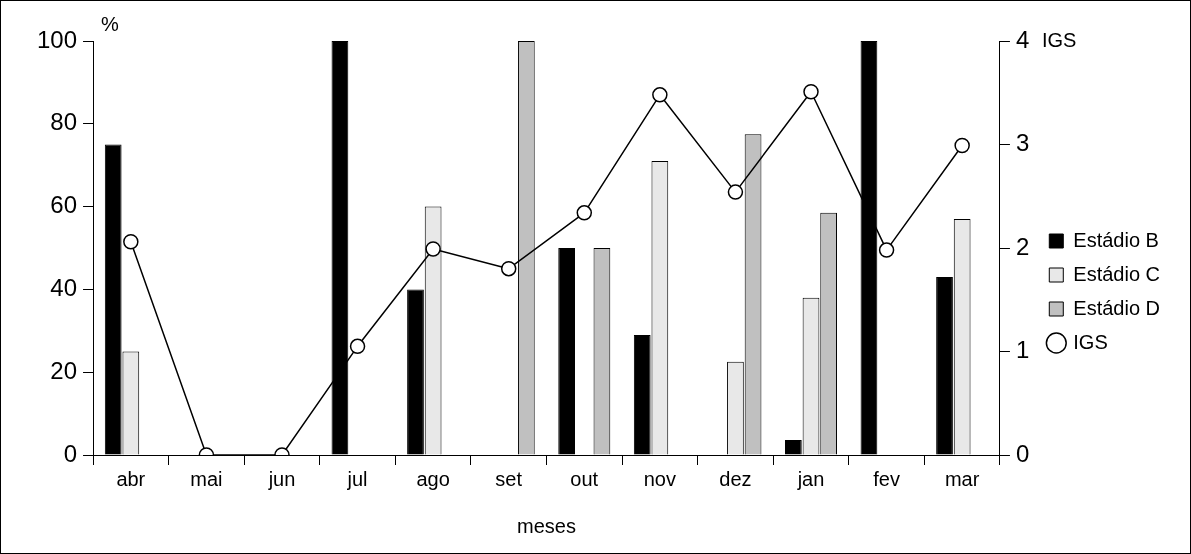 The image size is (1191, 554). I want to click on x-tick-label: dez, so click(735, 478).